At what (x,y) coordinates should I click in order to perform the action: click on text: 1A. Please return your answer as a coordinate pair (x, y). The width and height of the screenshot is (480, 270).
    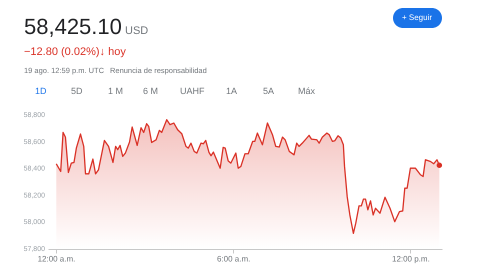
    Looking at the image, I should click on (232, 91).